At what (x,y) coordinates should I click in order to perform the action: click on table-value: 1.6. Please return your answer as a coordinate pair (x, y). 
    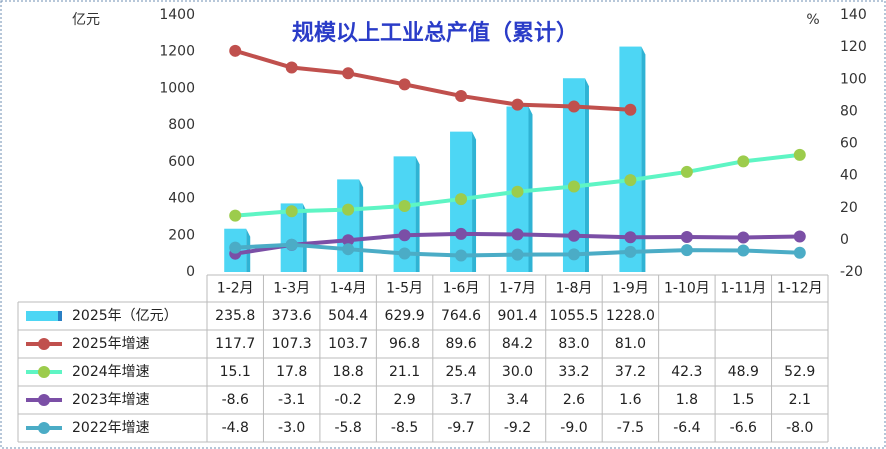
    Looking at the image, I should click on (630, 400).